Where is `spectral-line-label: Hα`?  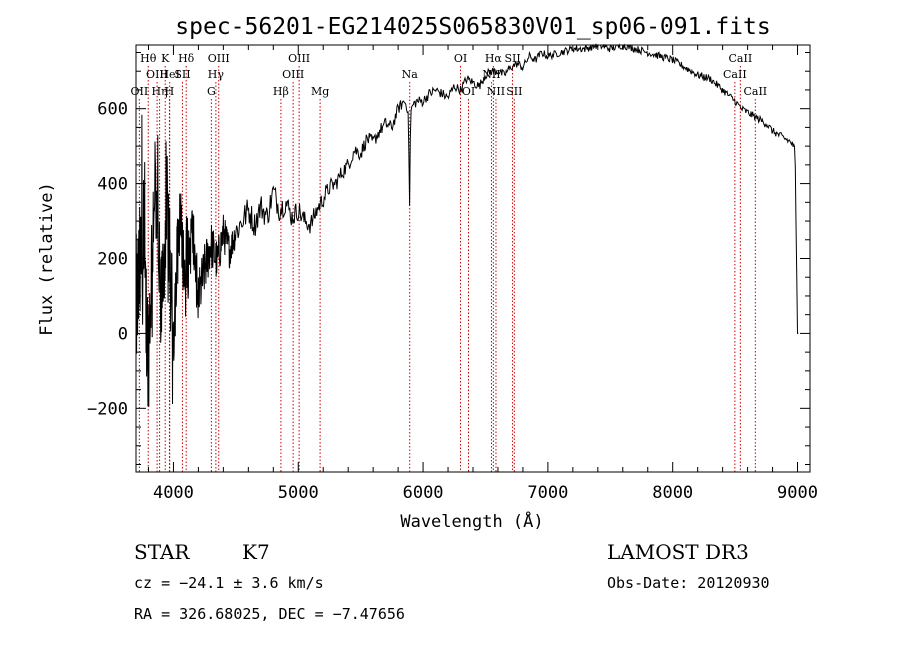 spectral-line-label: Hα is located at coordinates (494, 58).